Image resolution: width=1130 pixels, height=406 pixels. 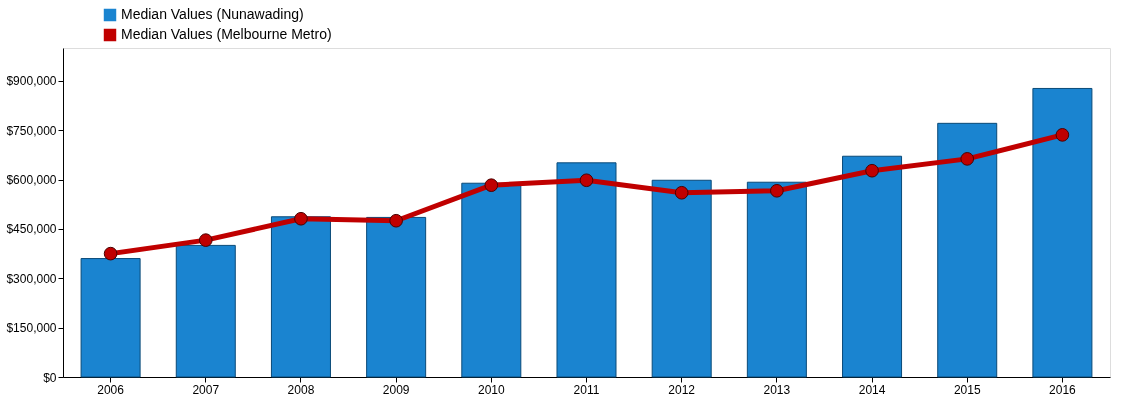 What do you see at coordinates (396, 389) in the screenshot?
I see `x-tick-label: 2009` at bounding box center [396, 389].